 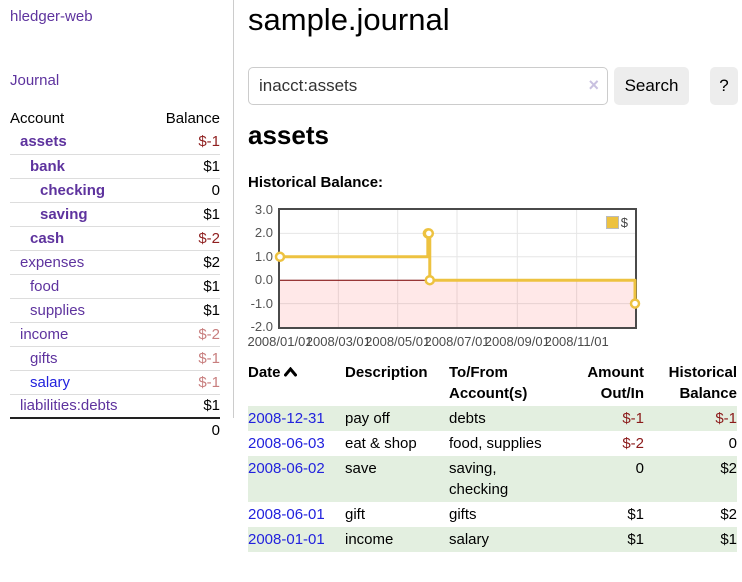 I want to click on account-link: gifts, so click(x=44, y=358).